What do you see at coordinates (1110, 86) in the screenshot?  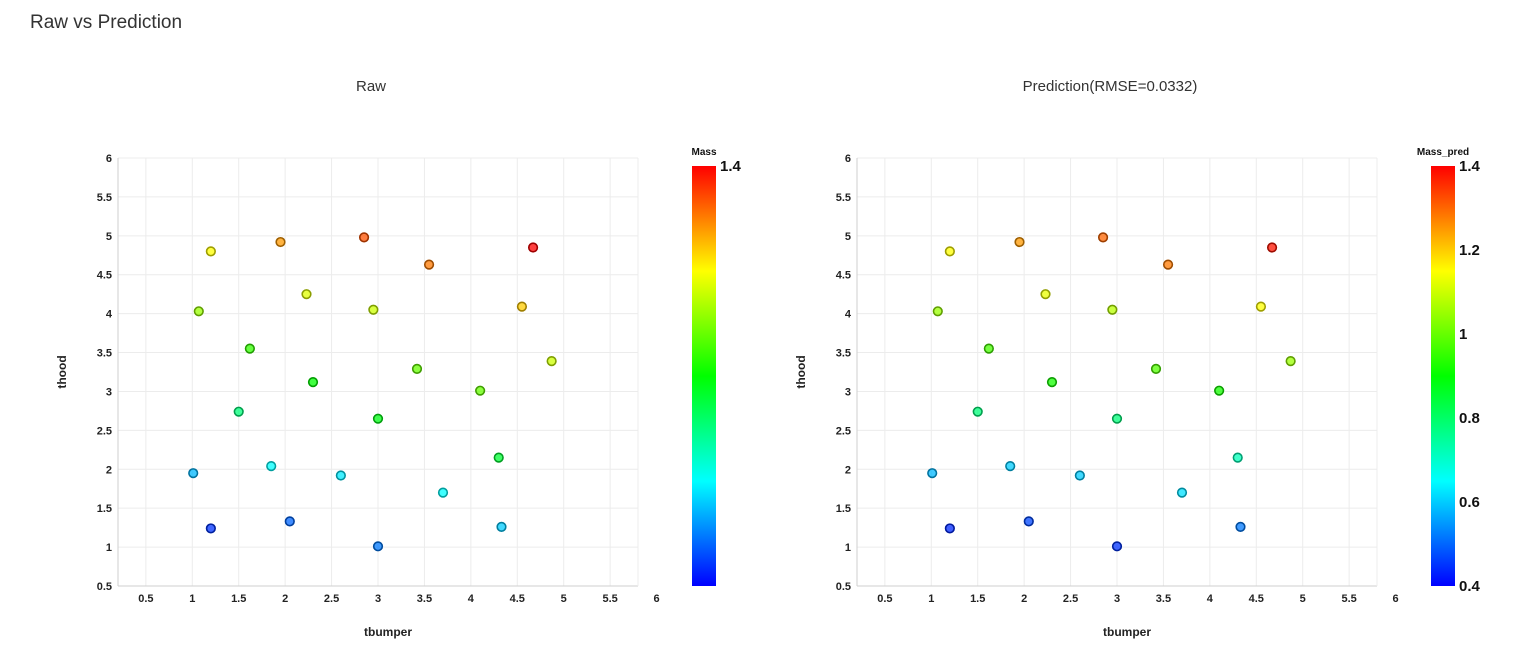 I see `chart-title-prediction: Prediction(RMSE=0.0332)` at bounding box center [1110, 86].